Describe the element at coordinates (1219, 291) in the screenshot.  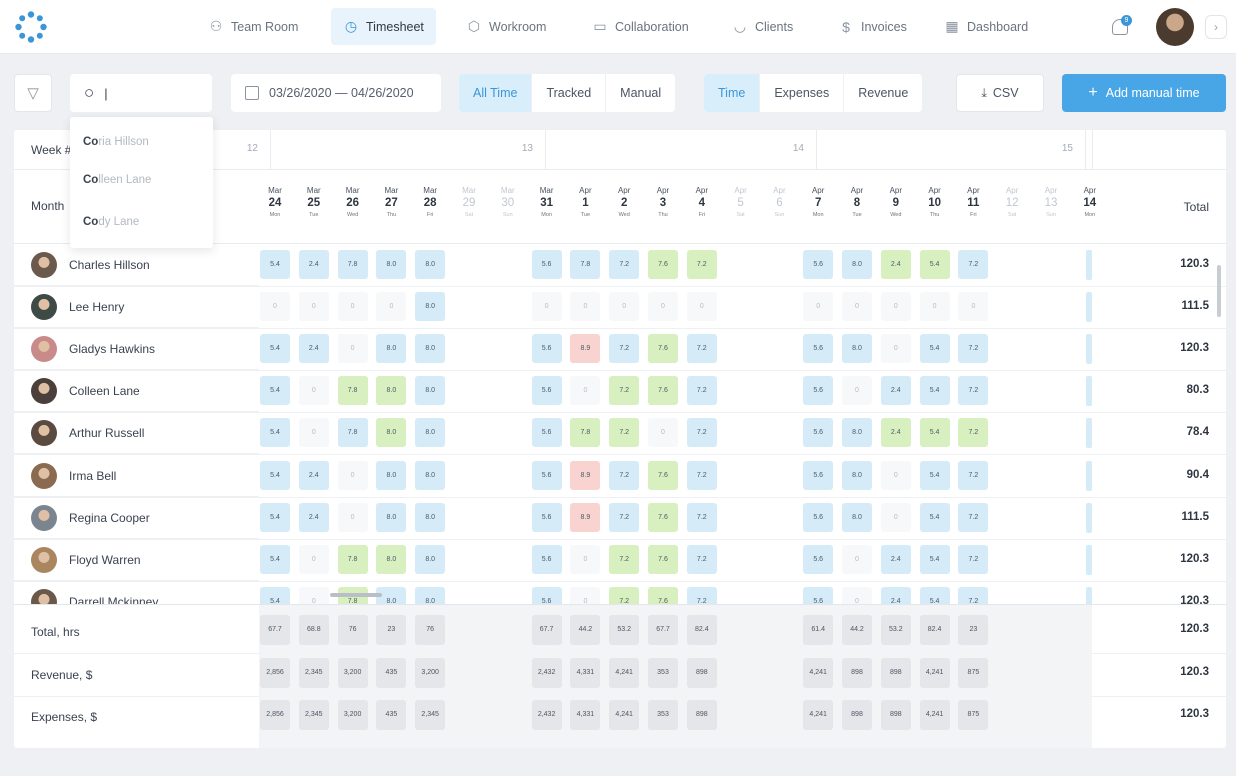
I see `vertical-scrollbar` at that location.